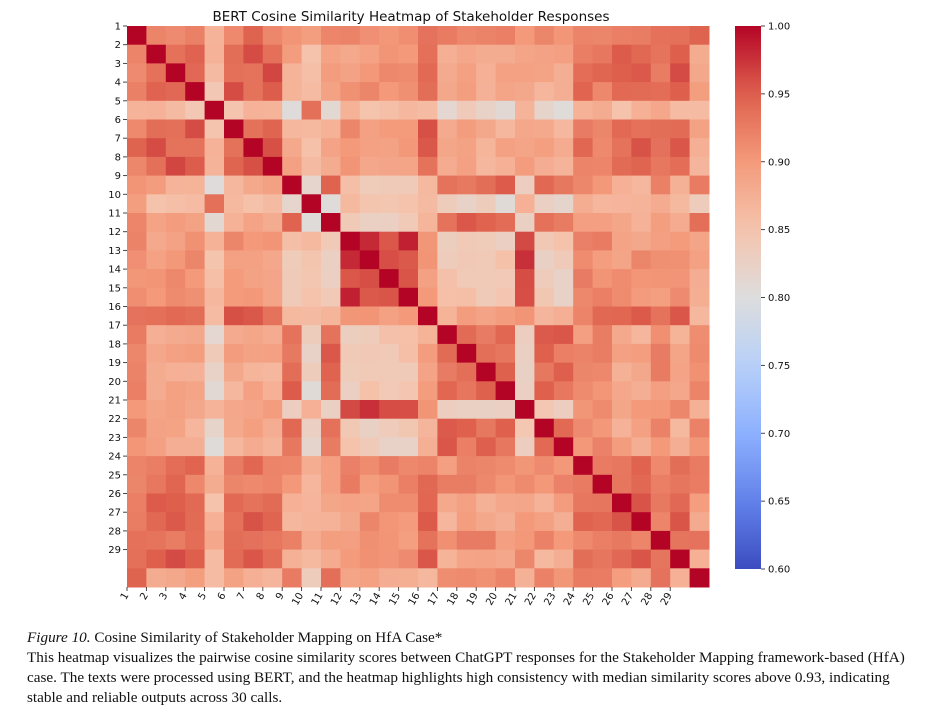 The width and height of the screenshot is (936, 726). I want to click on x-tick-label: 4, so click(183, 596).